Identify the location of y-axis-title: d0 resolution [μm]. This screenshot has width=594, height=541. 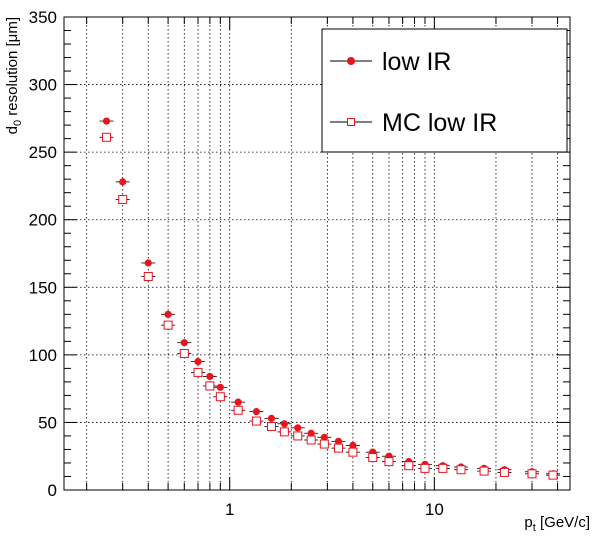
(14, 75).